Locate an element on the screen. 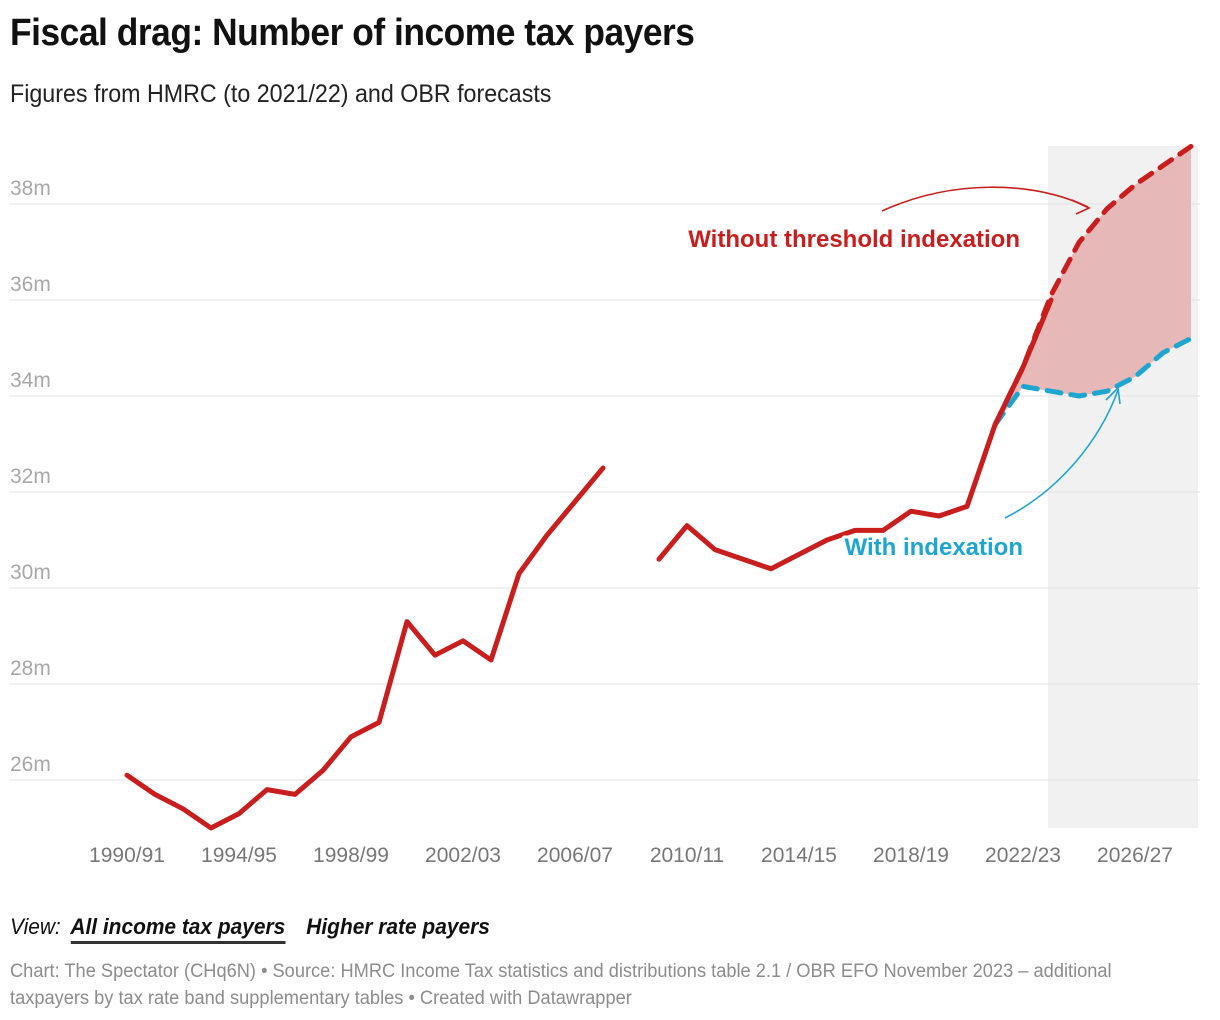  chart-title: Fiscal drag: Number of income tax payers is located at coordinates (352, 33).